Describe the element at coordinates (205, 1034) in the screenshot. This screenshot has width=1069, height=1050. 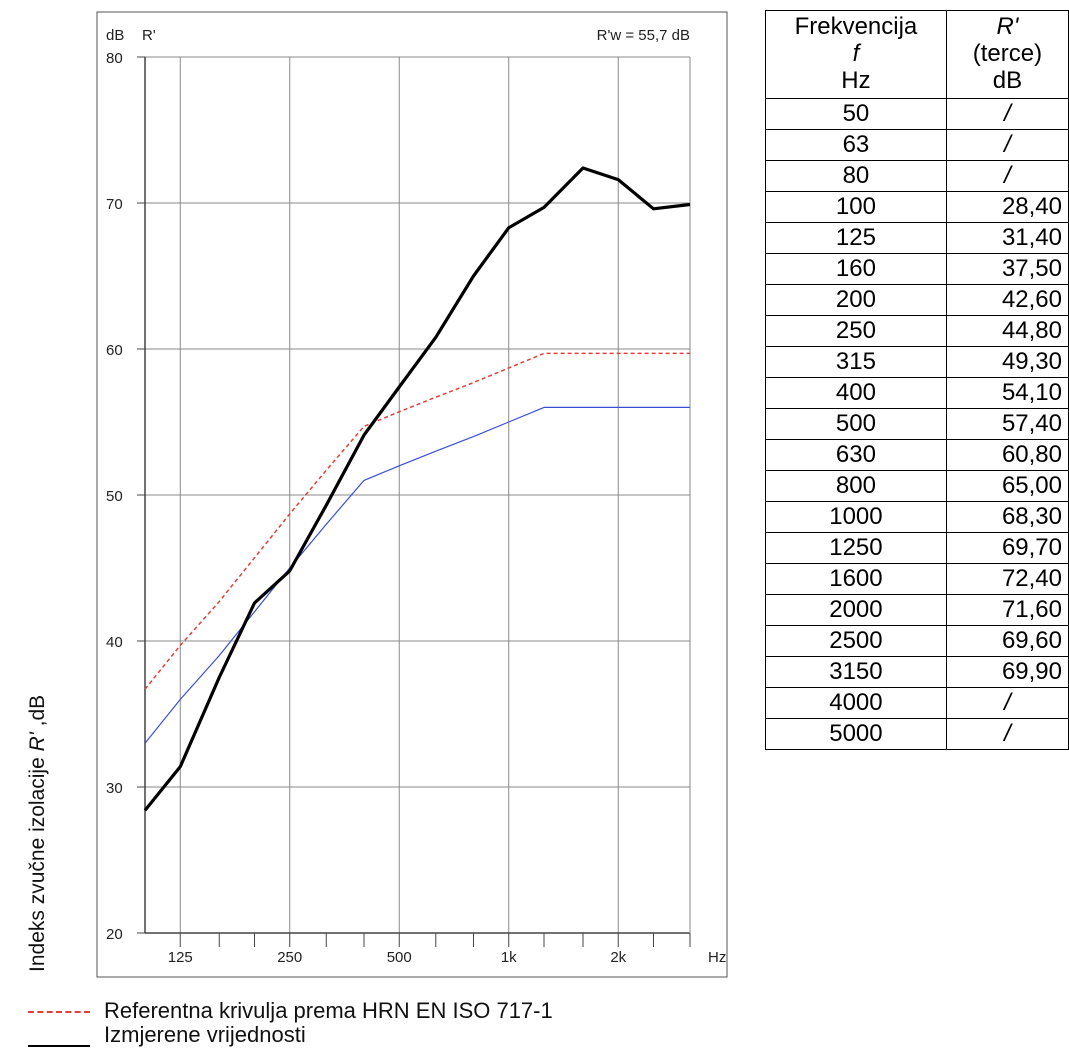
I see `legend-measured-label: Izmjerene vrijednosti` at that location.